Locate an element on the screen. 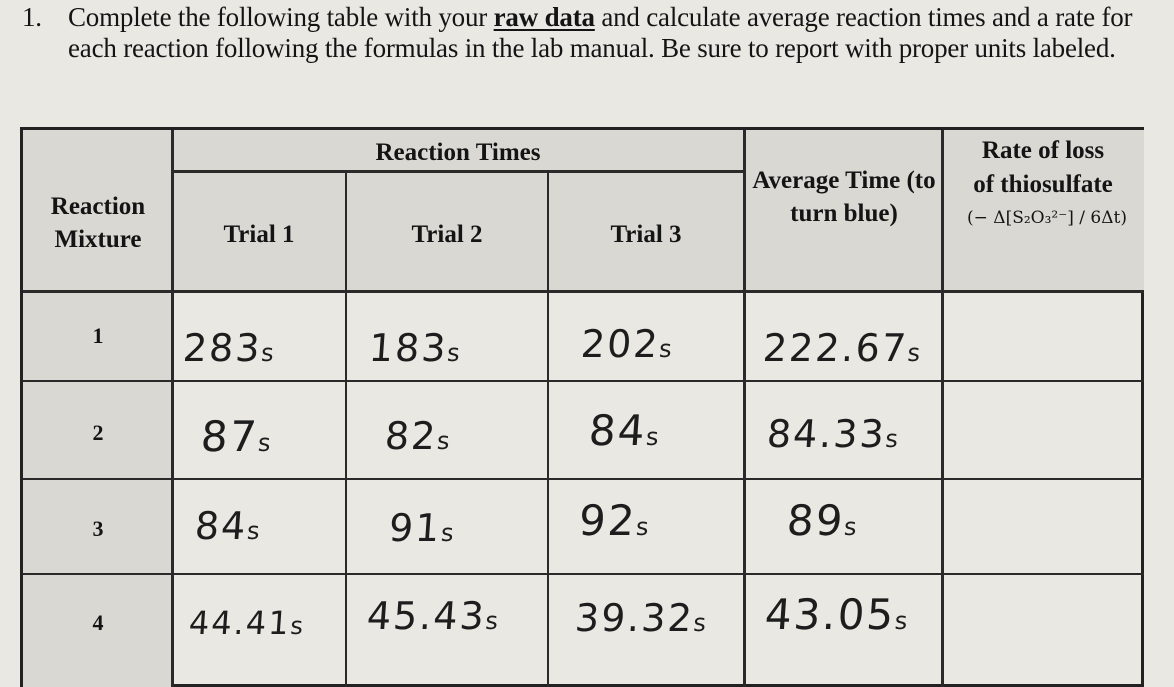 Image resolution: width=1174 pixels, height=687 pixels. row-1-trial2: 183s is located at coordinates (414, 348).